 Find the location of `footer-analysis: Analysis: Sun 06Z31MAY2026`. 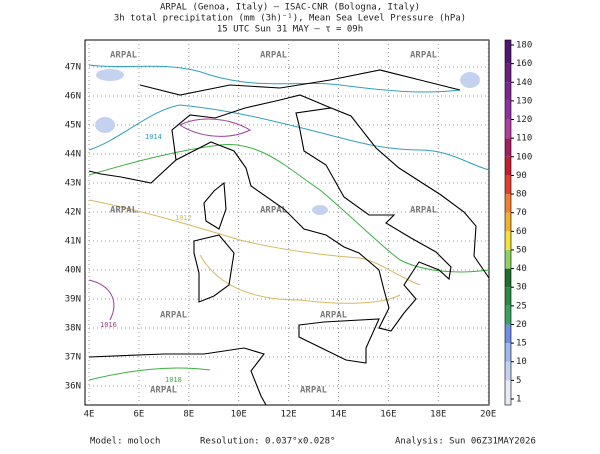

footer-analysis: Analysis: Sun 06Z31MAY2026 is located at coordinates (465, 442).